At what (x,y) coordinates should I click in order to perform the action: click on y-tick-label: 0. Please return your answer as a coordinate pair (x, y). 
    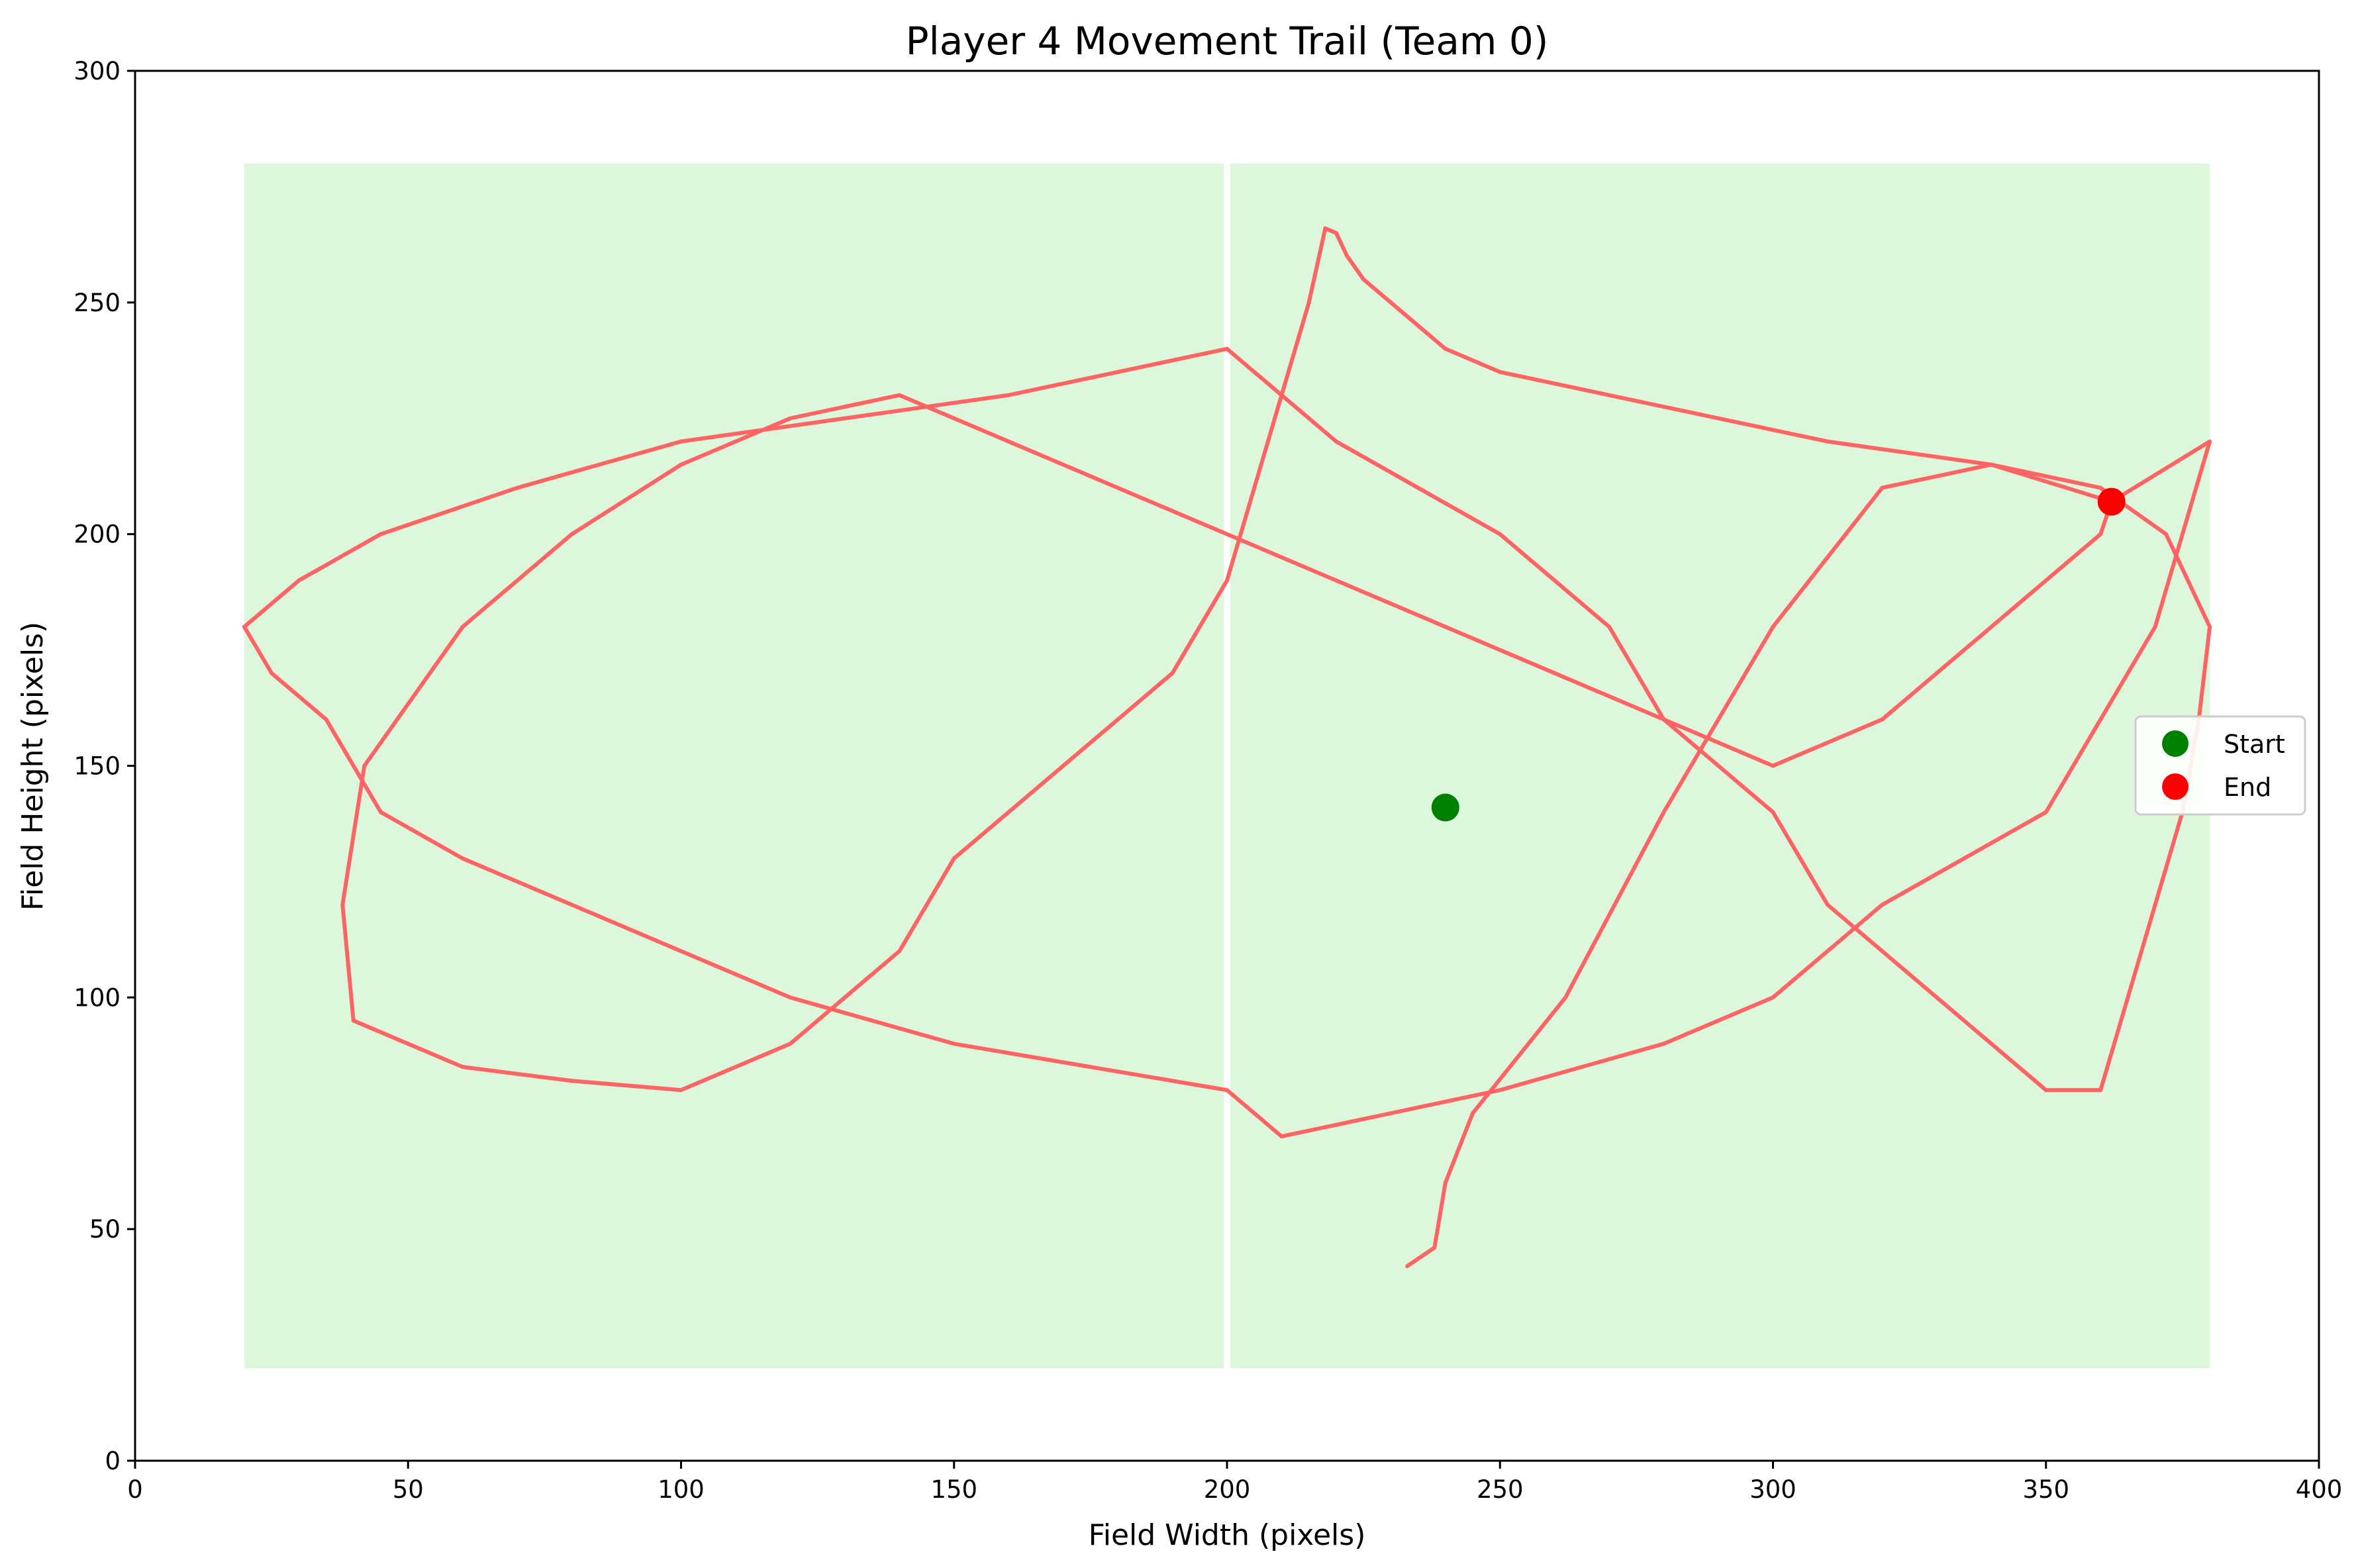
    Looking at the image, I should click on (113, 1461).